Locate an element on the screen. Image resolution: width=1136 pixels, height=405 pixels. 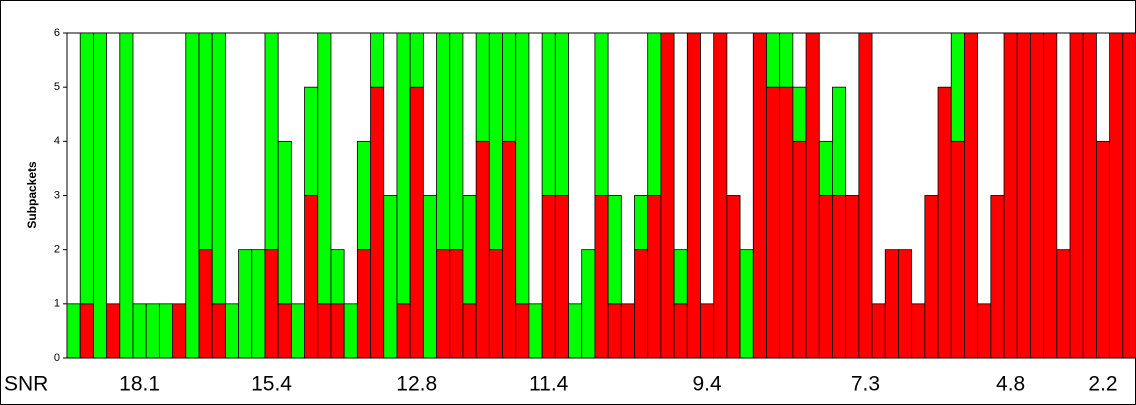
x-tick-label: 9.4 is located at coordinates (707, 384).